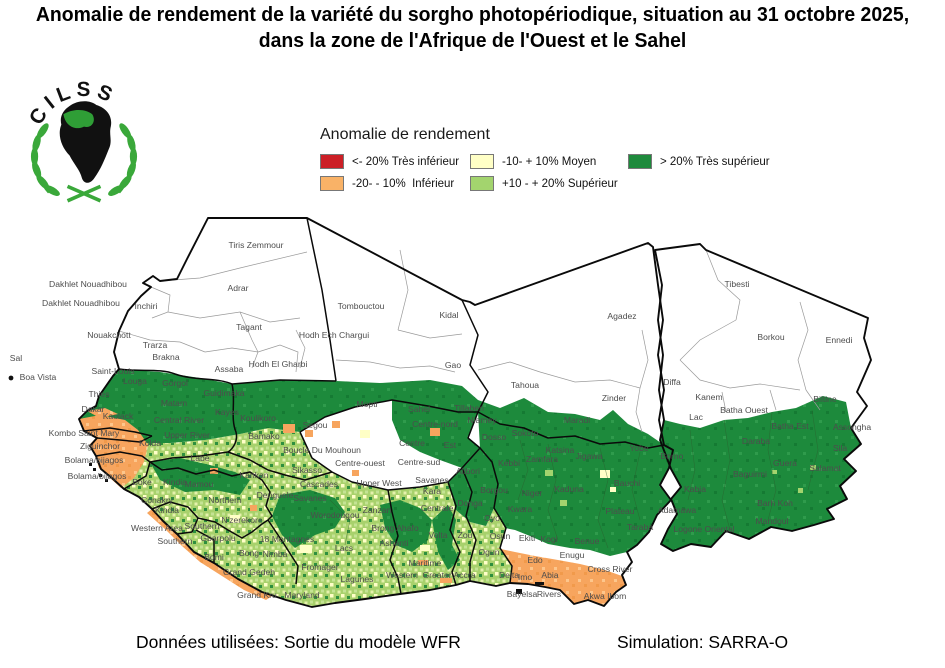  Describe the element at coordinates (610, 569) in the screenshot. I see `map-region-label: Cross River` at that location.